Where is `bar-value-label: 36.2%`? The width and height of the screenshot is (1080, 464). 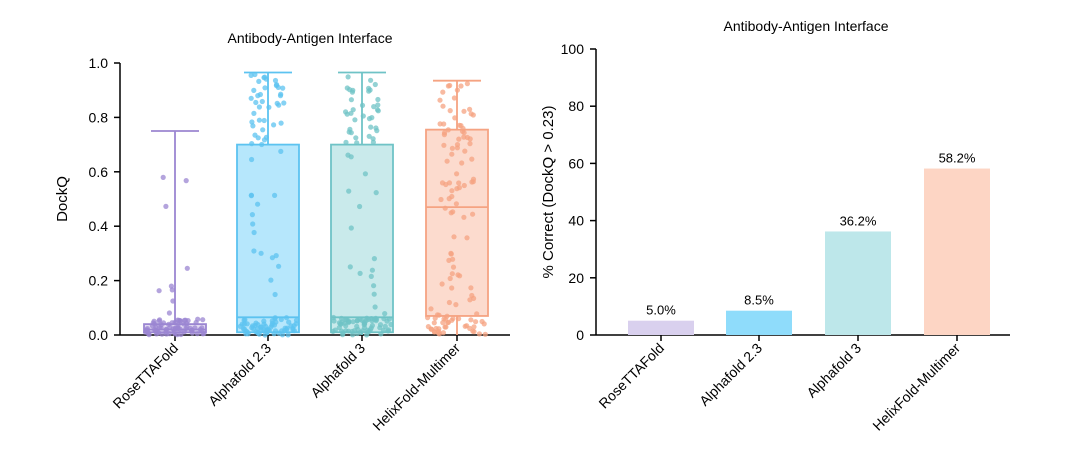
bar-value-label: 36.2% is located at coordinates (858, 220).